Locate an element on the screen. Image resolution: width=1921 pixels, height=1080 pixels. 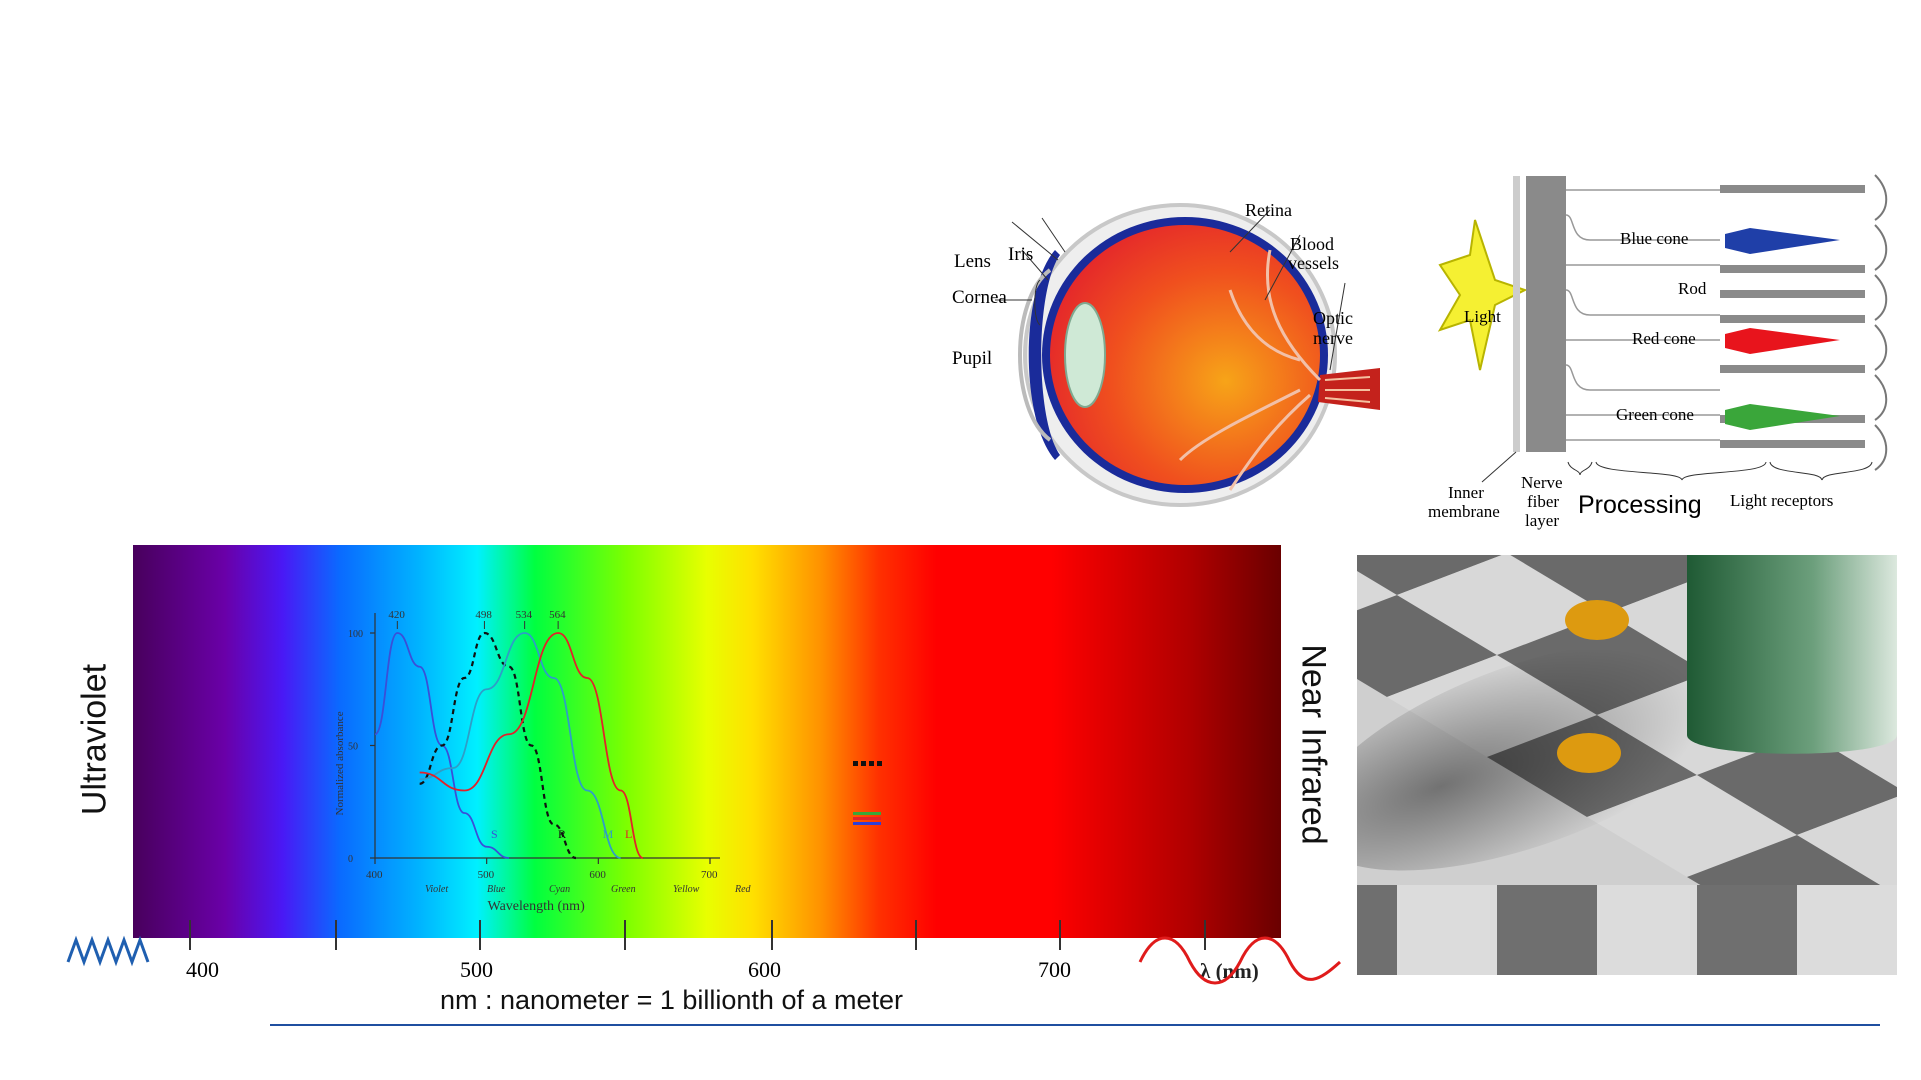
tick-label-500: 500 is located at coordinates (476, 969).